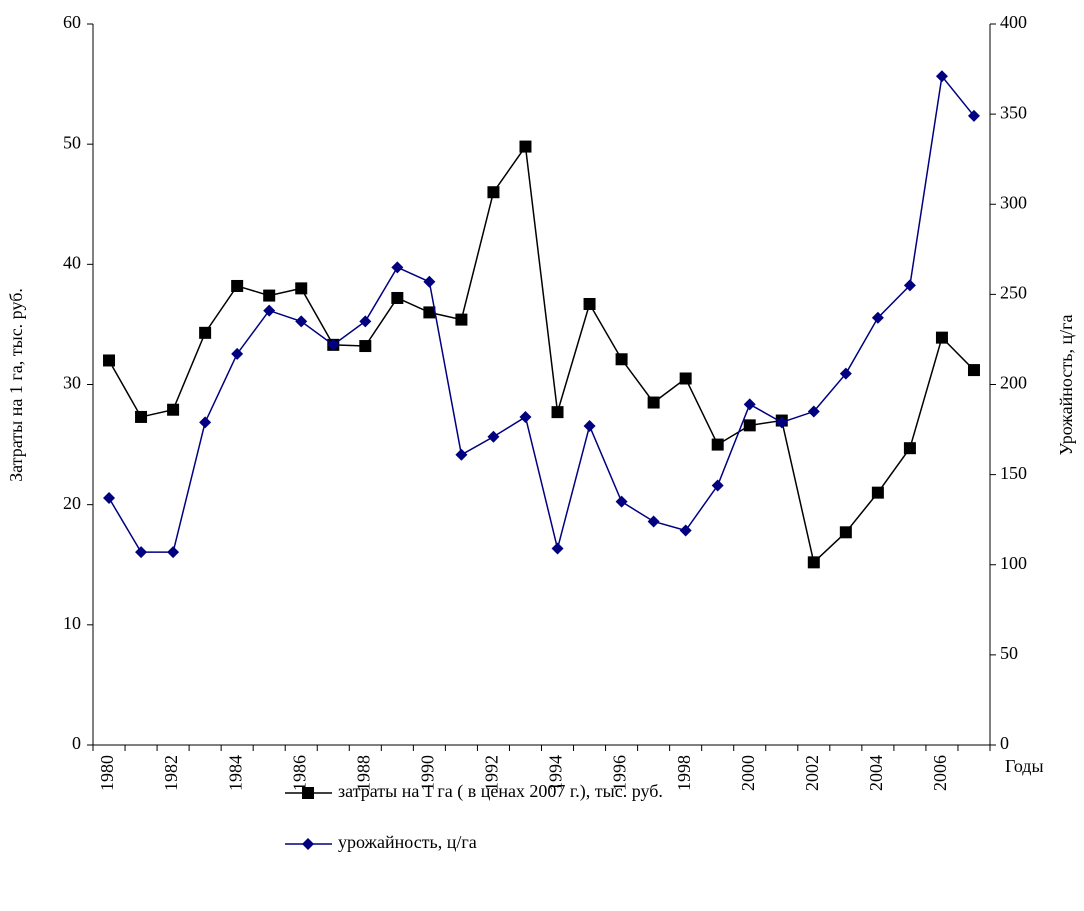  I want to click on y-tick-label: 30, so click(72, 383).